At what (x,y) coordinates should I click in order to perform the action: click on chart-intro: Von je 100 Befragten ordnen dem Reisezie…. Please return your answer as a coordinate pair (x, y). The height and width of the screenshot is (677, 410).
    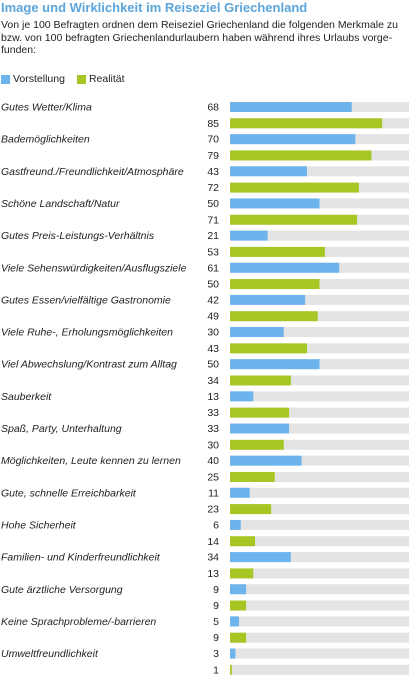
    Looking at the image, I should click on (199, 37).